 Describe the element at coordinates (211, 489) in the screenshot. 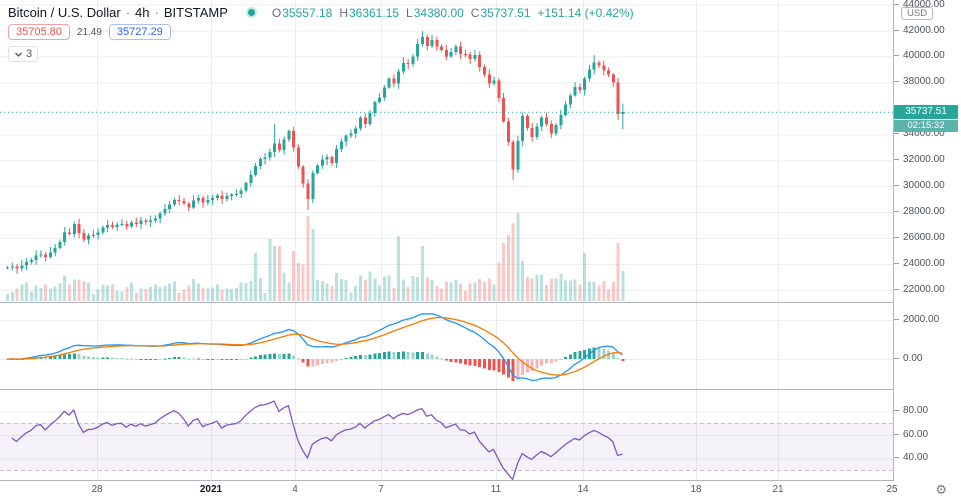

I see `time-tick-label: 2021` at that location.